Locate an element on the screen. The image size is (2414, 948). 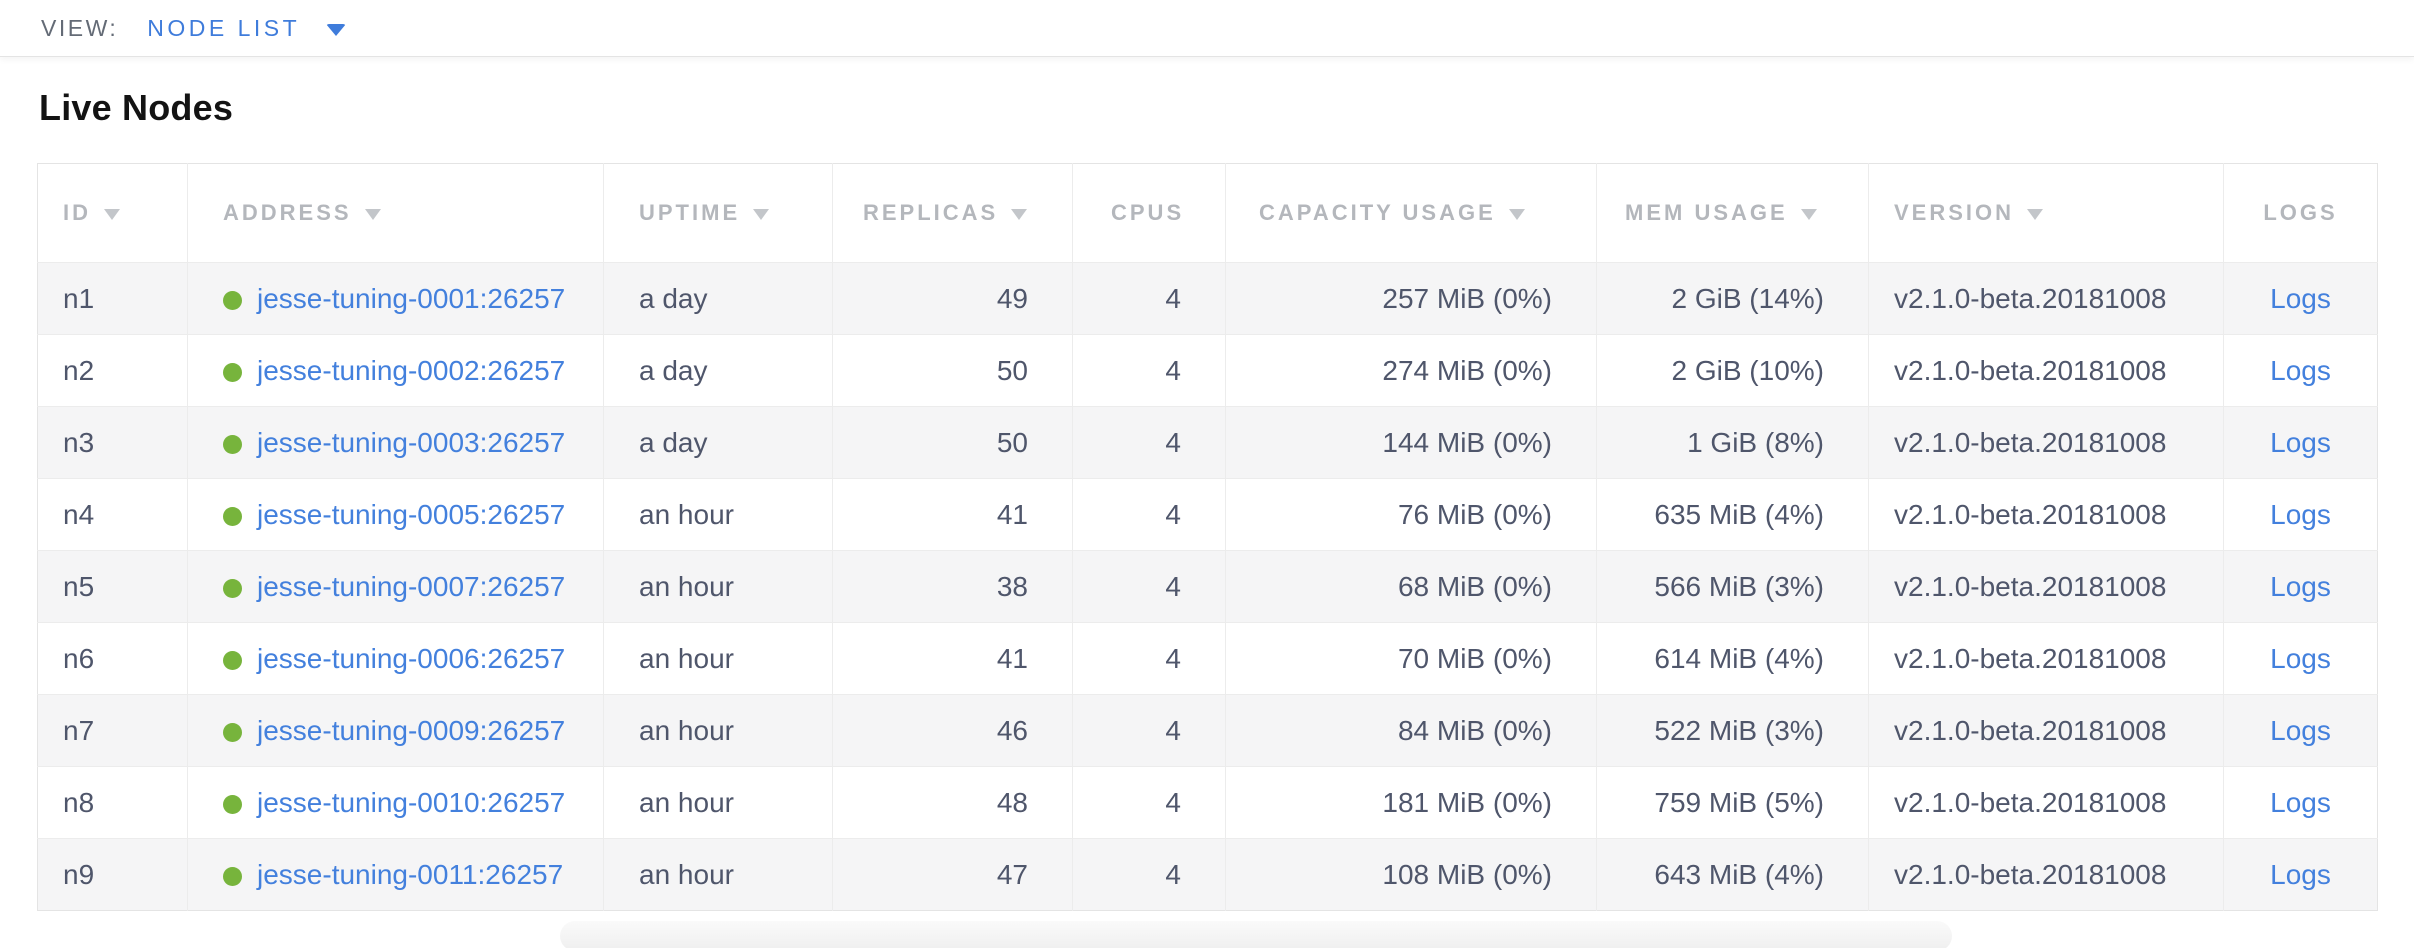
node-address-cell: jesse-tuning-0002:26257 is located at coordinates (395, 370).